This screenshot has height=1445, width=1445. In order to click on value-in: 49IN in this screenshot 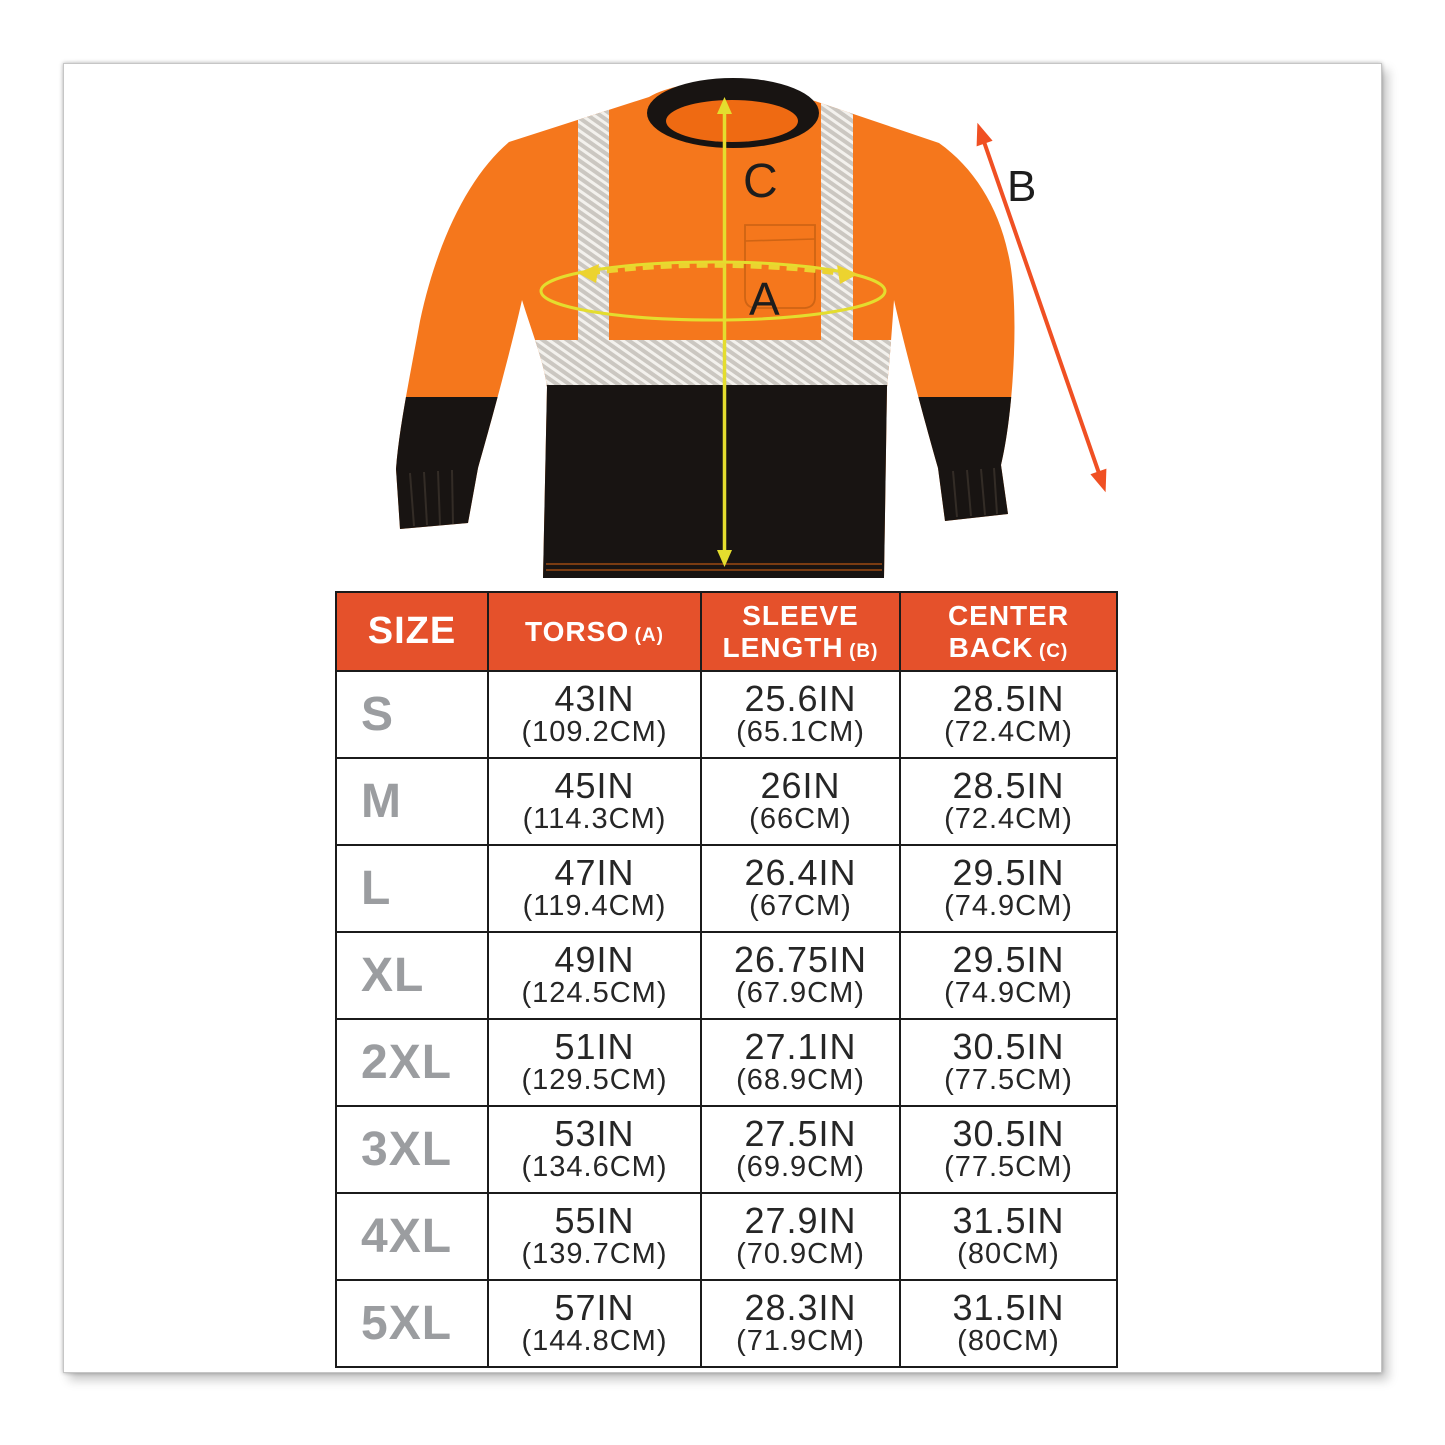, I will do `click(594, 959)`.